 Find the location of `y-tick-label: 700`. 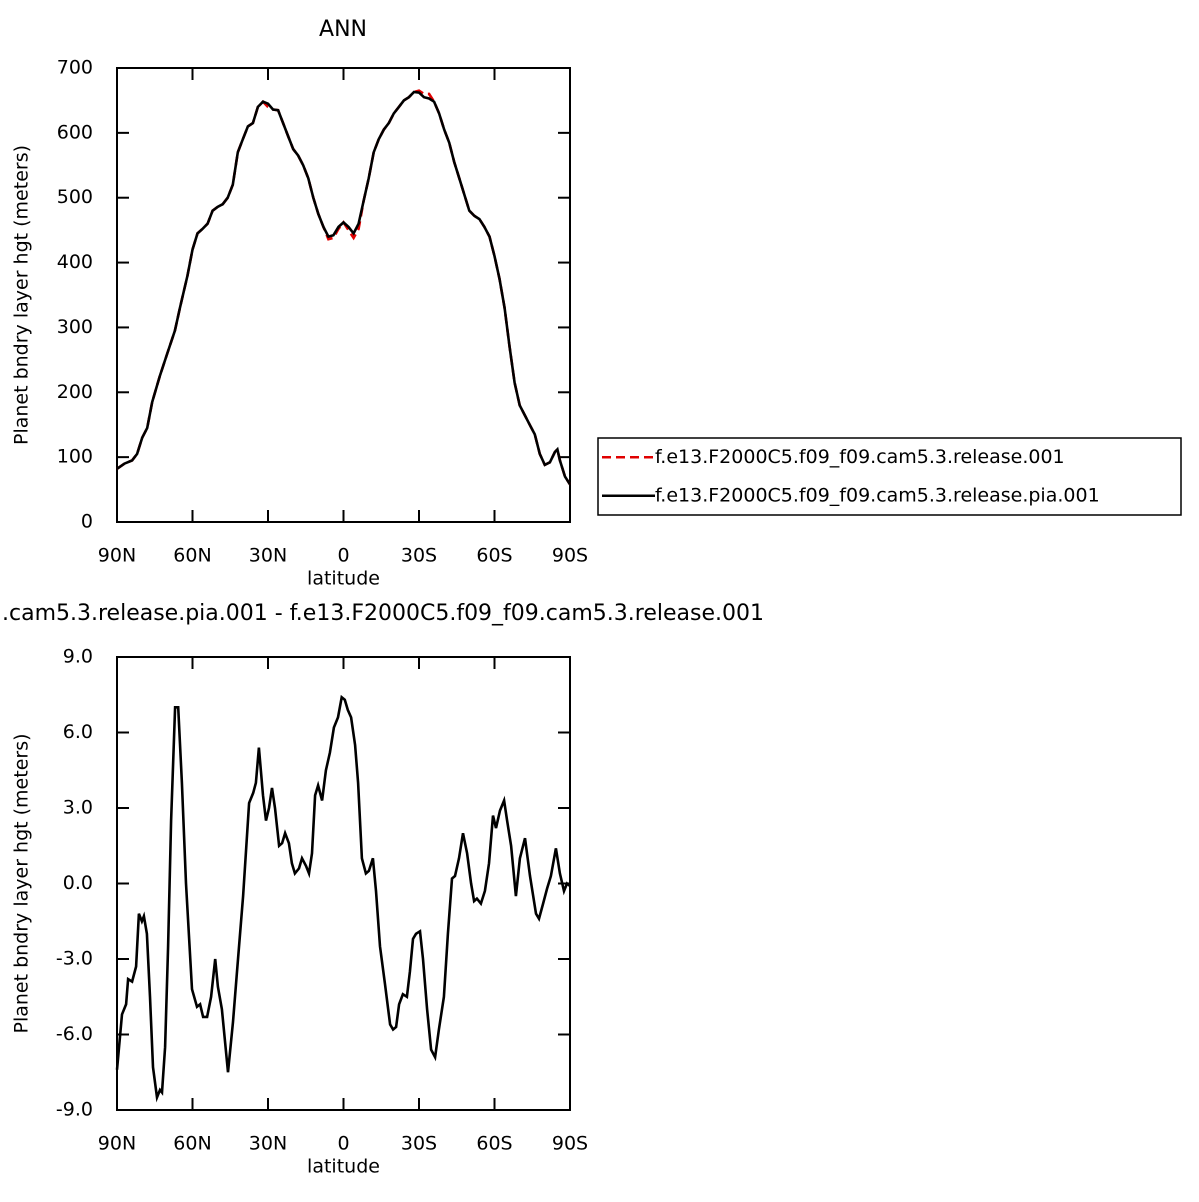

y-tick-label: 700 is located at coordinates (75, 68).